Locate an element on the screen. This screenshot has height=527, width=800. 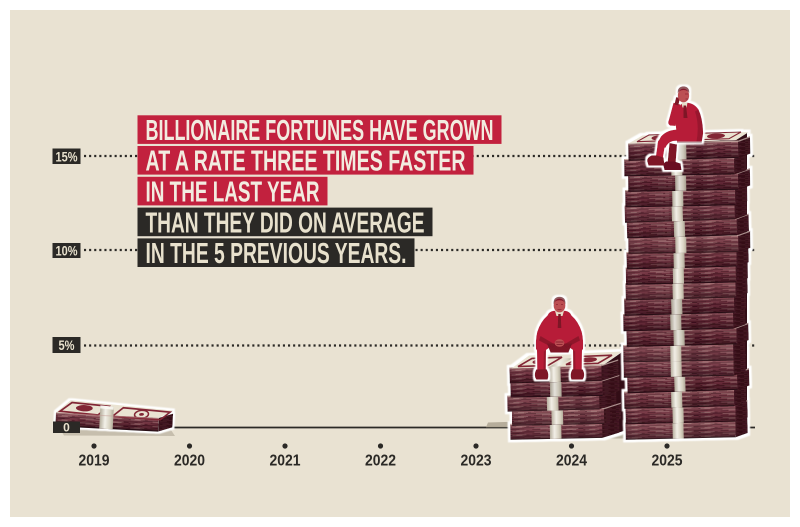
svg-text: 5% is located at coordinates (67, 345).